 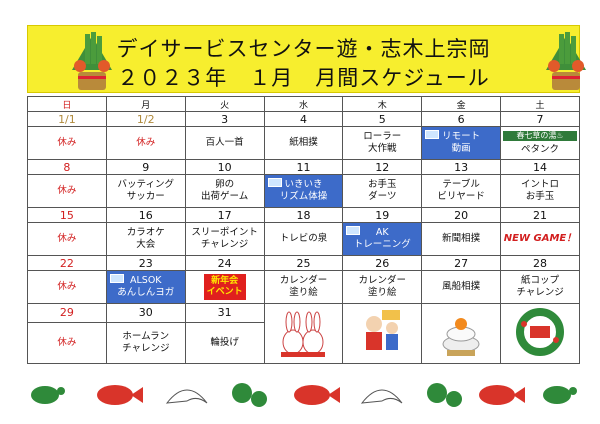 I want to click on activity-cell: 新年会 イベント, so click(x=224, y=287).